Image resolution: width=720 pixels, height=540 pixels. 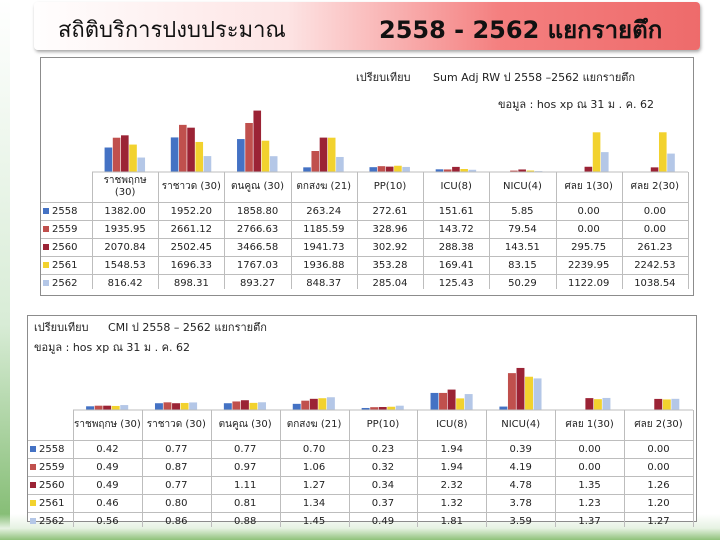 I want to click on data-label: 1.26, so click(x=658, y=485).